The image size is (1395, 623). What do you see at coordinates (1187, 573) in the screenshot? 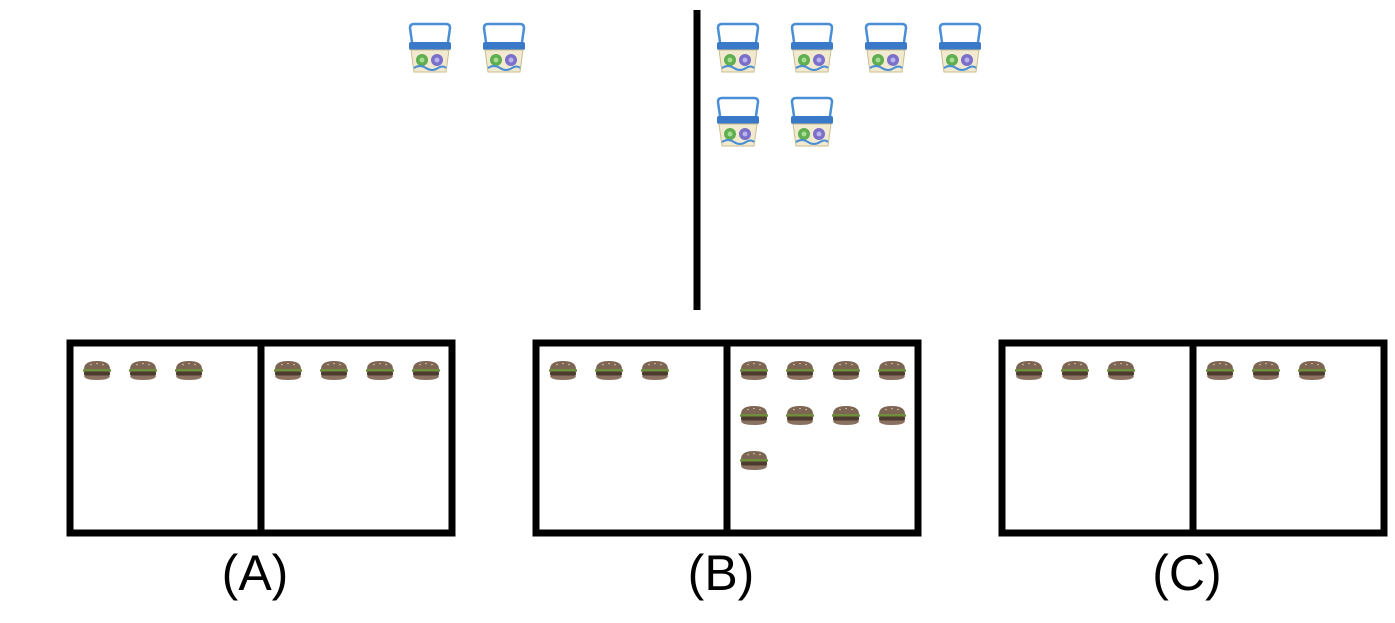
I see `option-c-label: (C)` at bounding box center [1187, 573].